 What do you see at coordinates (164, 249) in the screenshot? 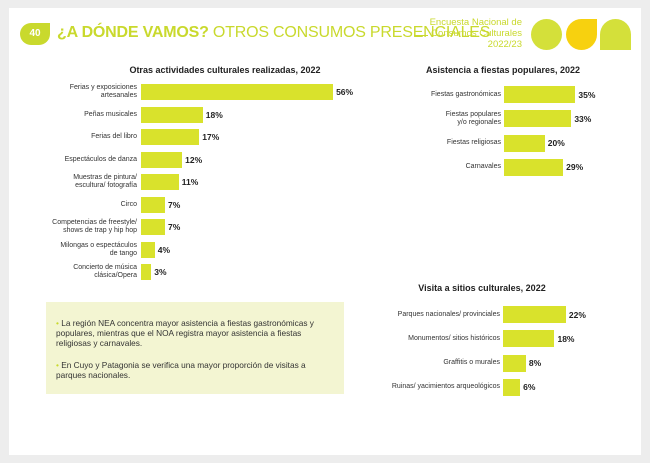
I see `value-label-otras-8: 4%` at bounding box center [164, 249].